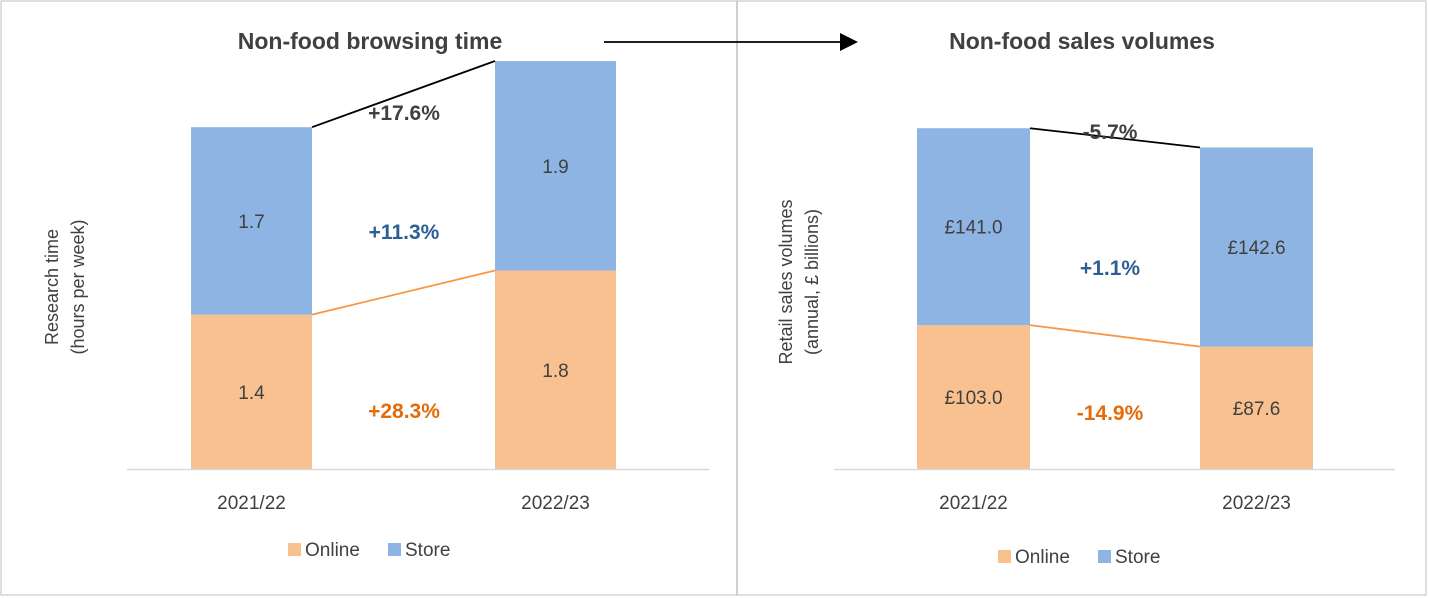 This screenshot has height=598, width=1429. Describe the element at coordinates (404, 411) in the screenshot. I see `annotation-online-change: +28.3%` at that location.